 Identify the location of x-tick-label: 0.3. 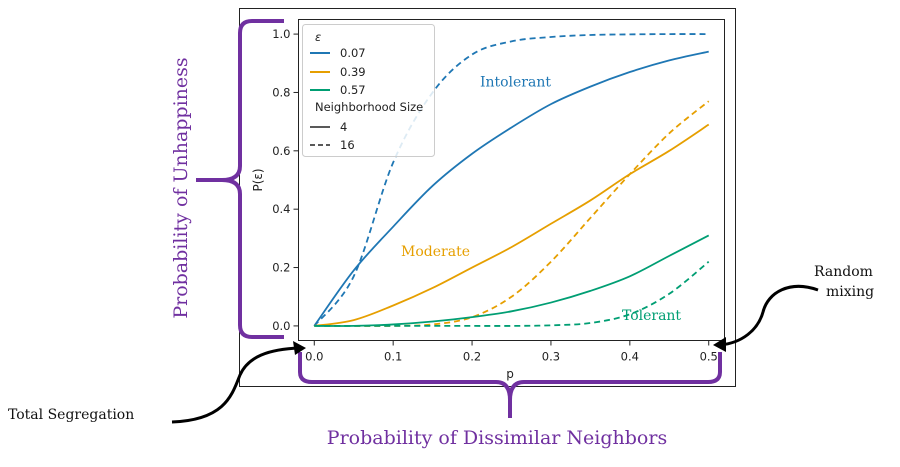
(551, 357).